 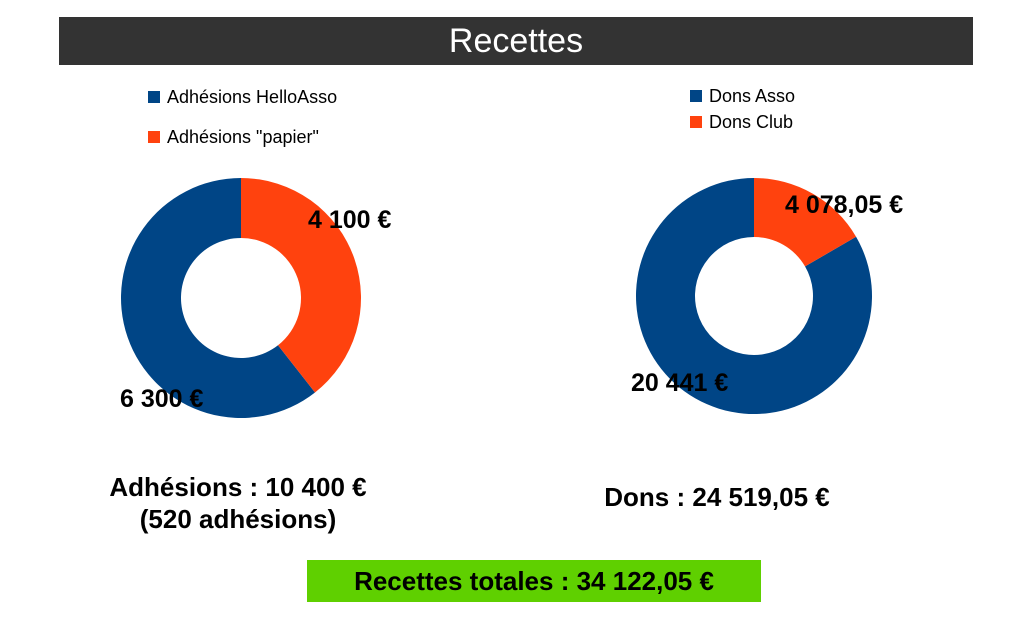 I want to click on summary-dons-amount: Dons : 24 519,05 €, so click(x=717, y=497).